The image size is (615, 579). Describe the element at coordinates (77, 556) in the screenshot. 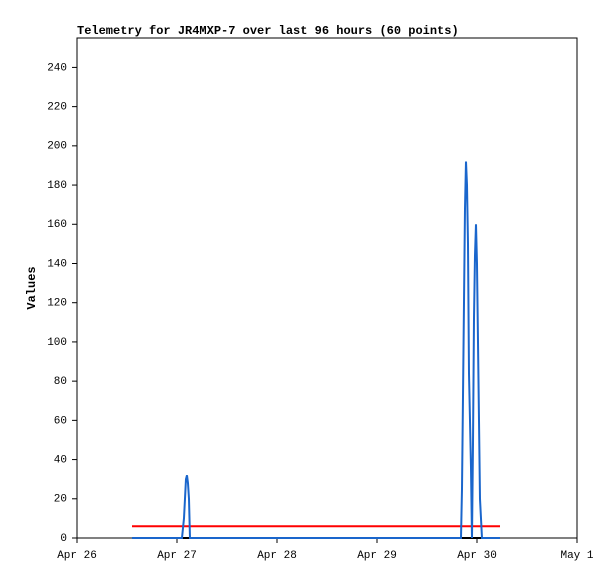

I see `x-tick-label: Apr 26` at that location.